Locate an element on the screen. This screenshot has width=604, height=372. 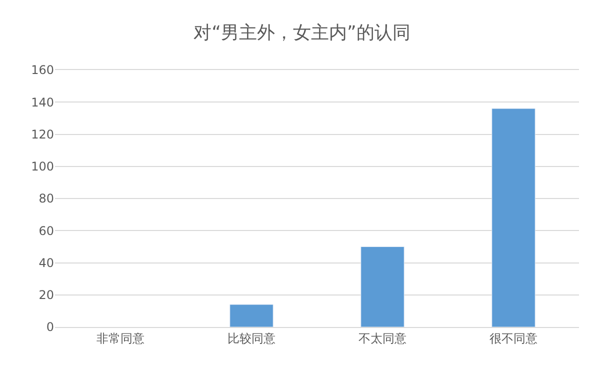
y-tick-label: 160 is located at coordinates (42, 70).